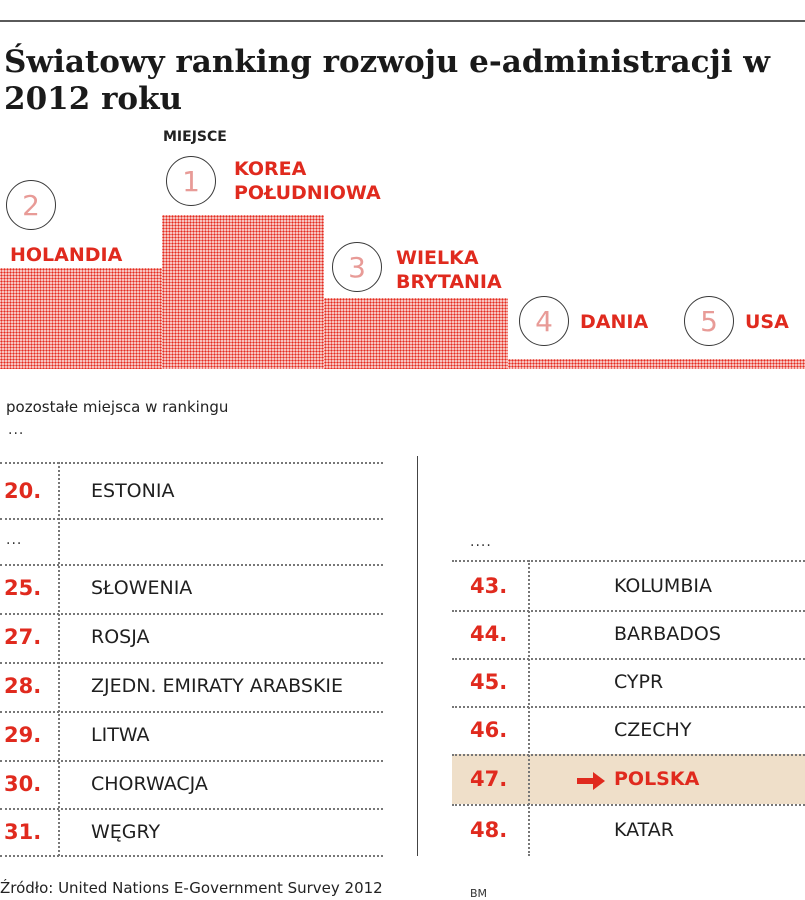 The width and height of the screenshot is (805, 900). What do you see at coordinates (614, 322) in the screenshot?
I see `podium-country-4: DANIA` at bounding box center [614, 322].